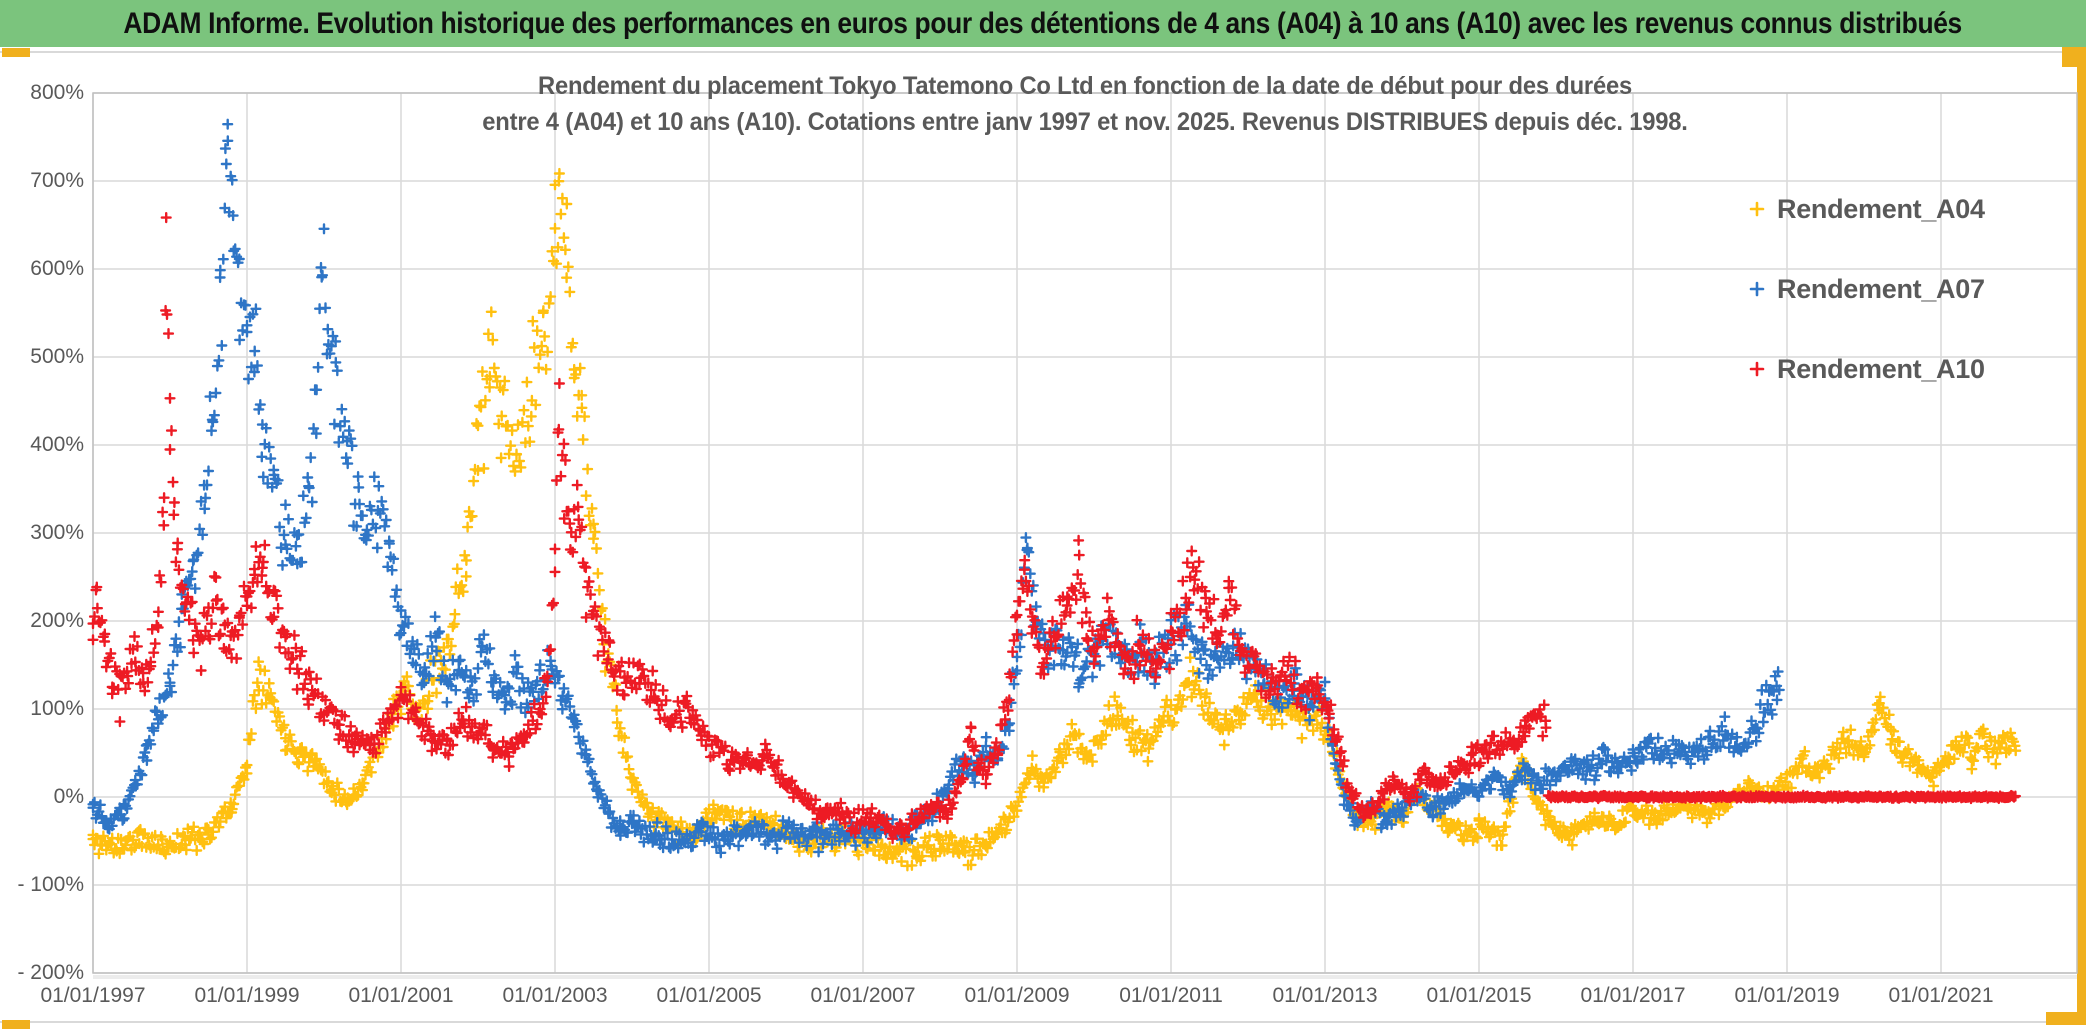 The image size is (2086, 1032). I want to click on legend-label: Rendement_A10, so click(1881, 368).